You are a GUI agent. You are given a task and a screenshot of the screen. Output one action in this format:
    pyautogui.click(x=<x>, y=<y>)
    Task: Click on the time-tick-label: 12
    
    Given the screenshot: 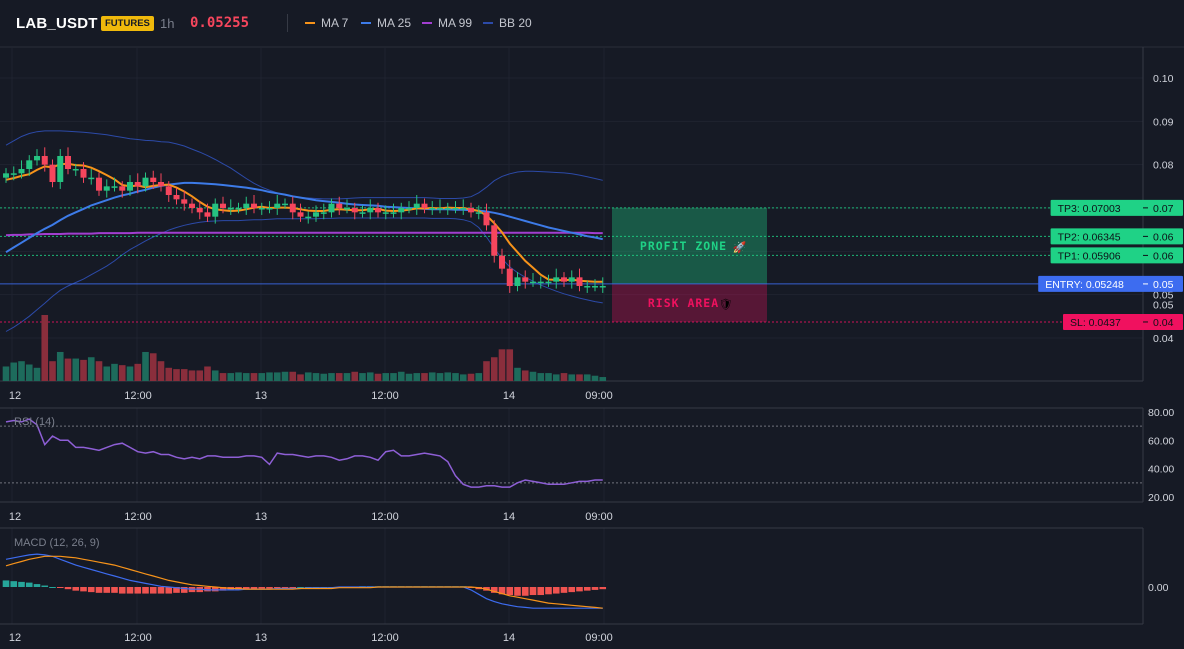 What is the action you would take?
    pyautogui.click(x=15, y=396)
    